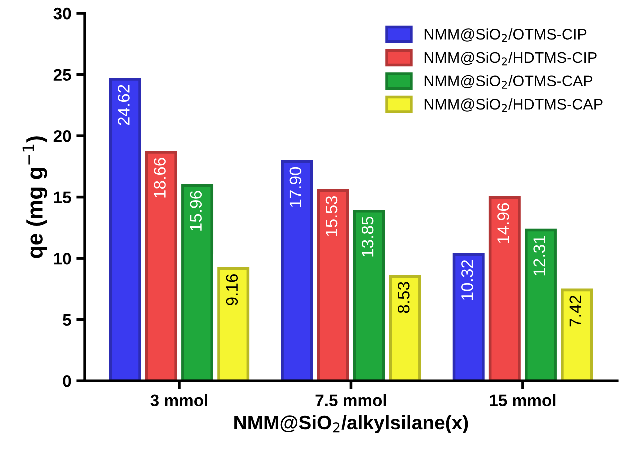  Describe the element at coordinates (468, 280) in the screenshot. I see `data-label: 10.32` at that location.